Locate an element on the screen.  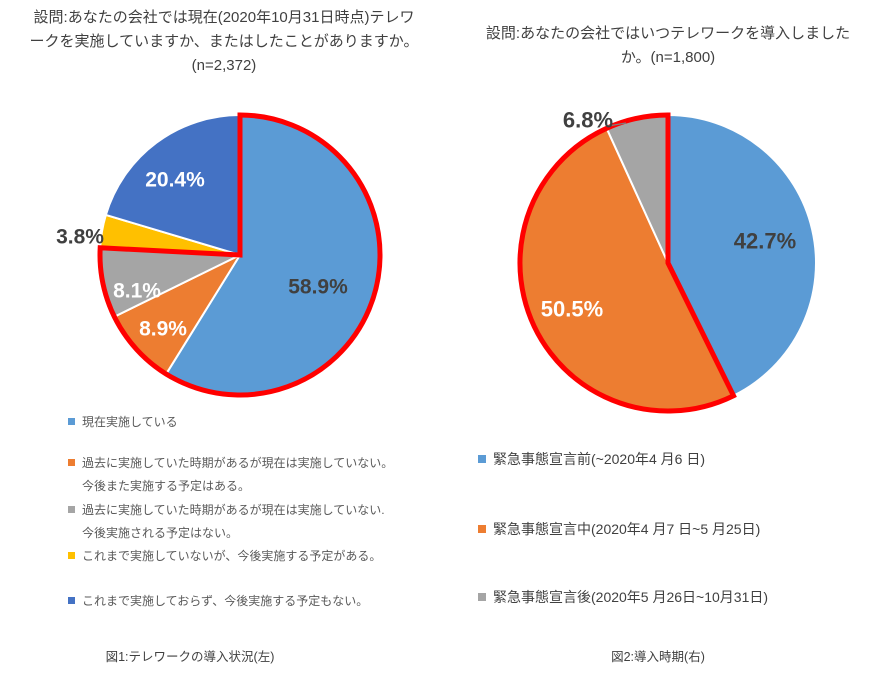
legend-label: 緊急事態宣言中(2020年4 月7 日~5 月25日) is located at coordinates (627, 529).